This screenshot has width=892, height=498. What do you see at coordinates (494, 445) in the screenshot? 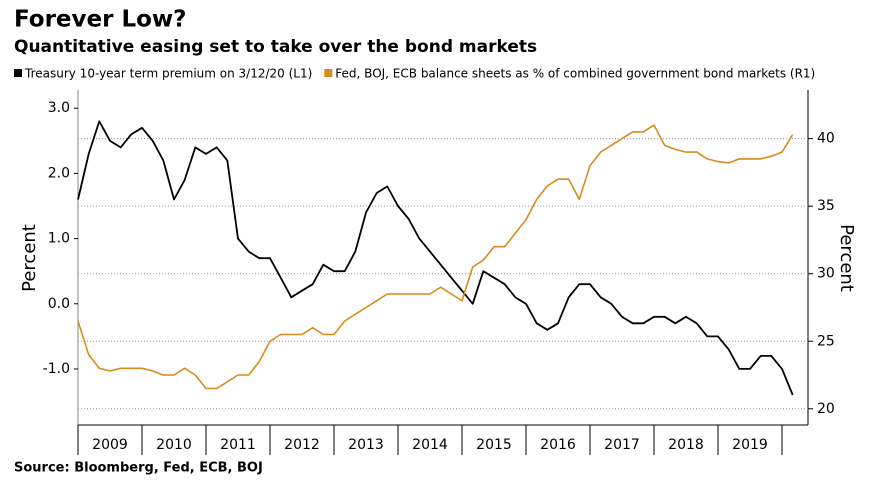
I see `x-tick-label: 2015` at bounding box center [494, 445].